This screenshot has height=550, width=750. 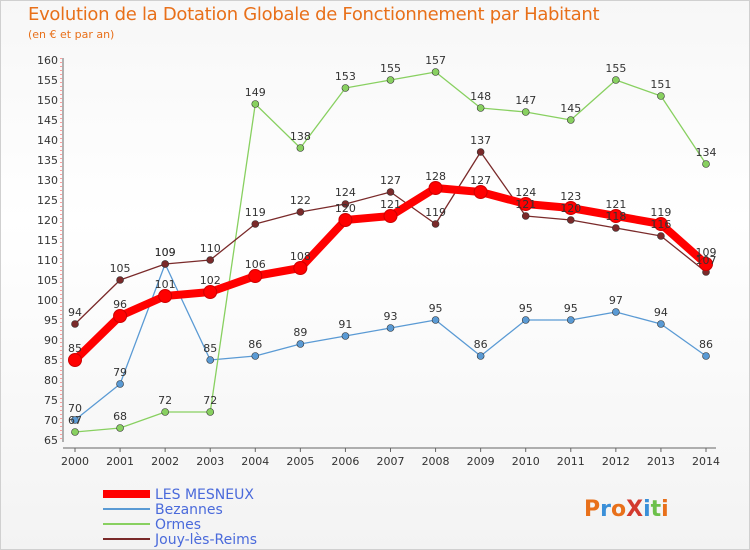 I want to click on x-tick-label: 2013, so click(x=661, y=461).